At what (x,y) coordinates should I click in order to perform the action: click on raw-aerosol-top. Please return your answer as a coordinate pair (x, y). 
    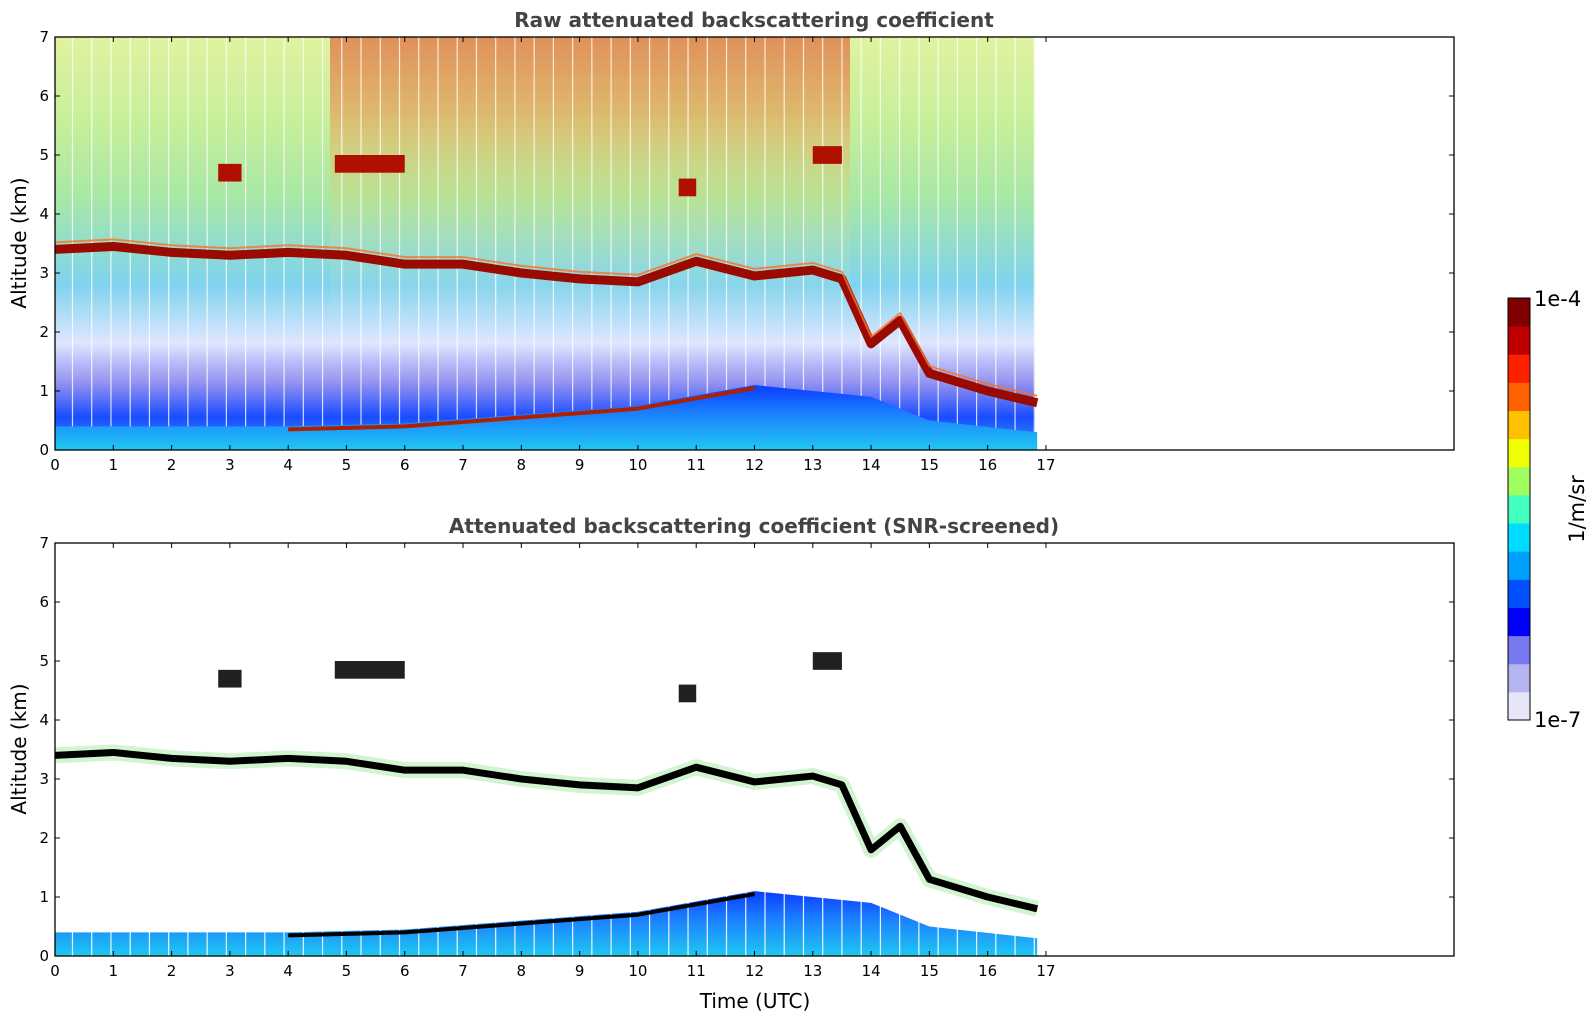
    Looking at the image, I should click on (521, 409).